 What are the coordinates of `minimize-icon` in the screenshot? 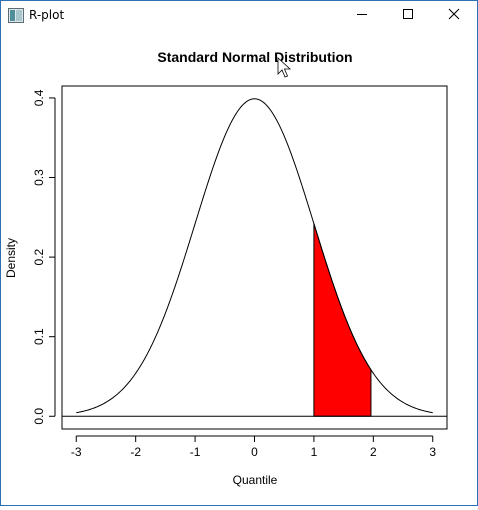 It's located at (362, 16).